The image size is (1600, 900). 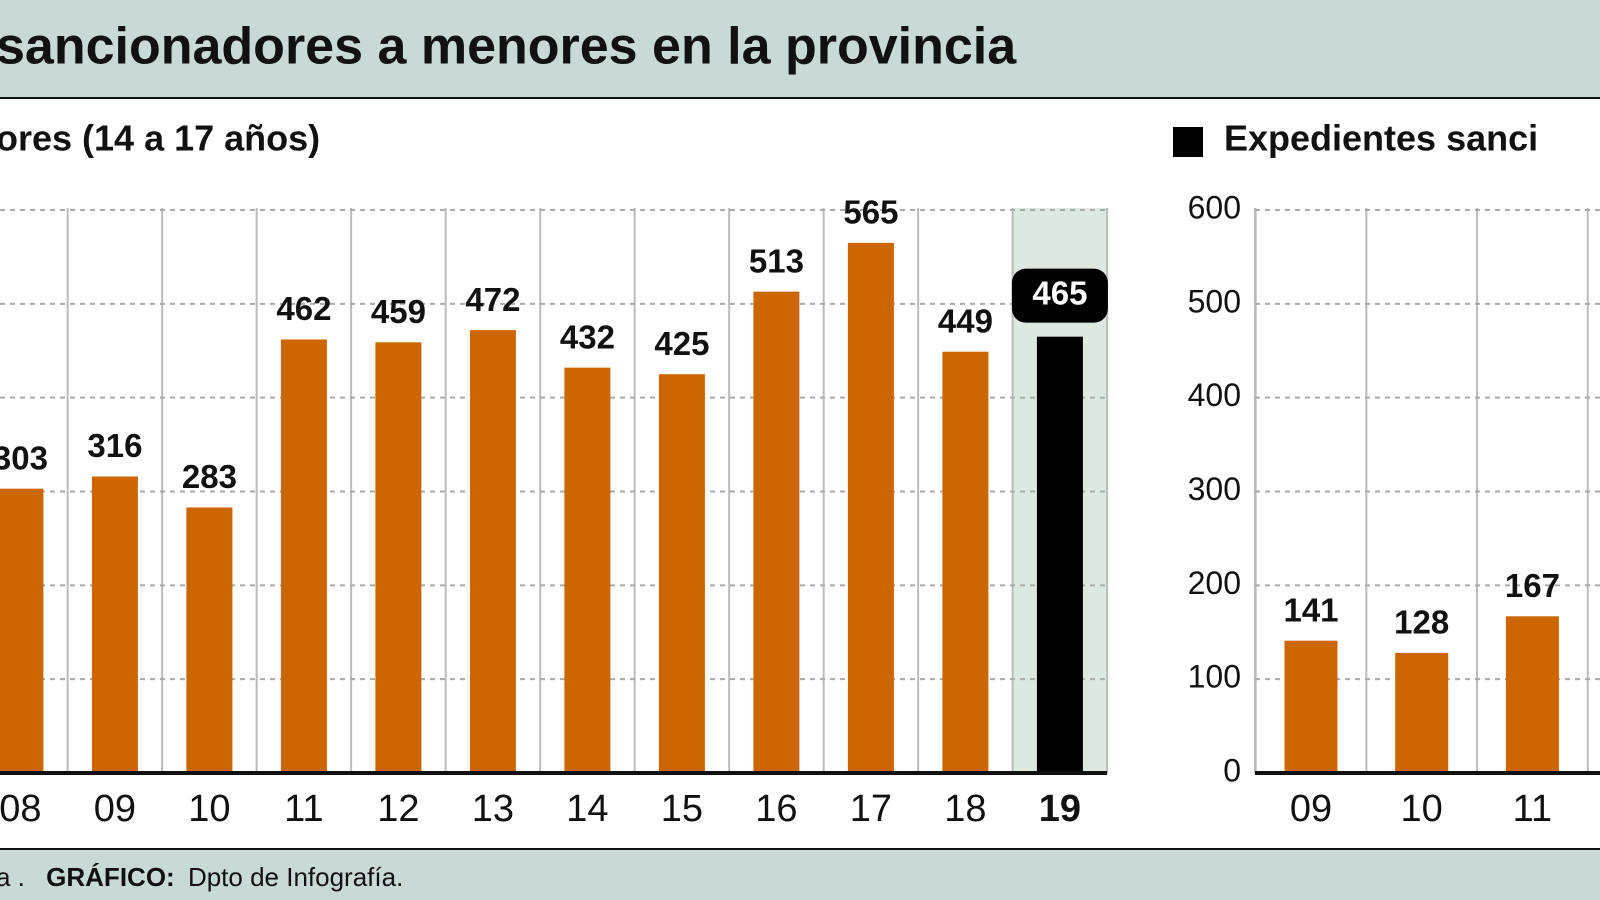 I want to click on chart-title: Expedientes sanci, so click(x=1381, y=138).